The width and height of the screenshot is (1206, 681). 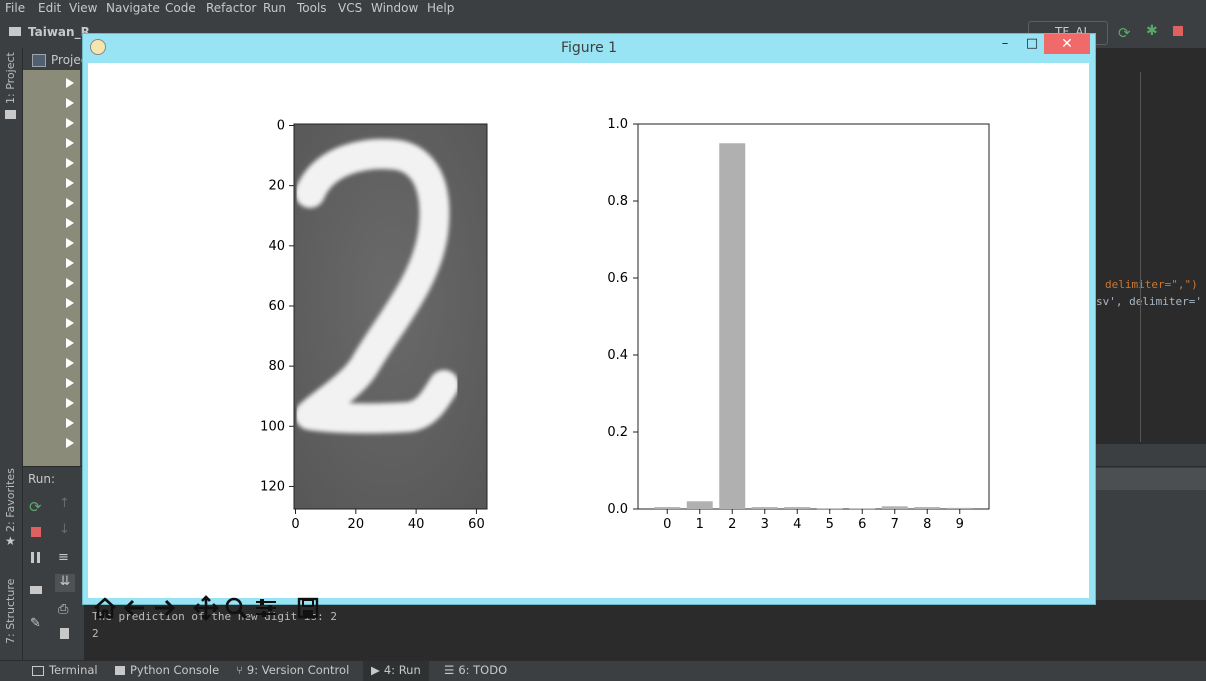 I want to click on menu-navigate: Navigate, so click(x=133, y=8).